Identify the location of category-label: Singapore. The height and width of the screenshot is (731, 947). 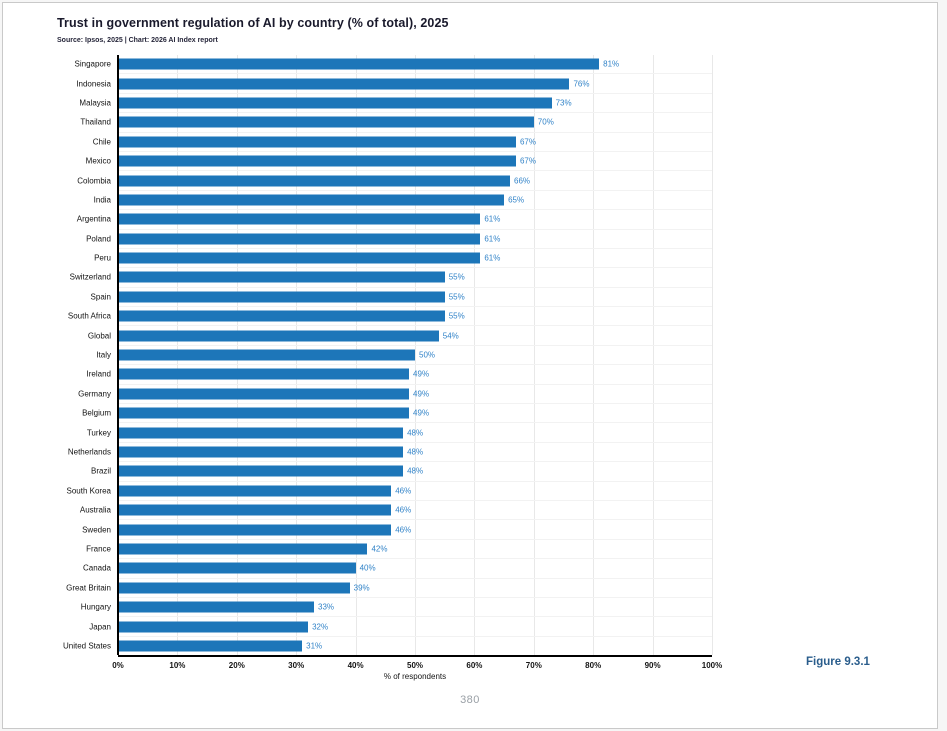
(92, 64).